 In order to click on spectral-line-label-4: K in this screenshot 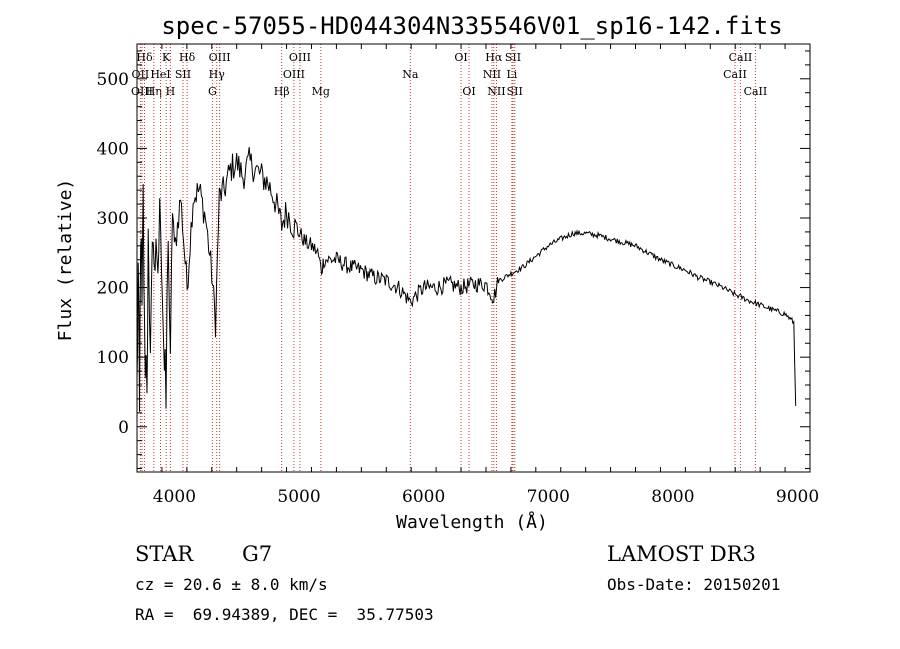, I will do `click(166, 57)`.